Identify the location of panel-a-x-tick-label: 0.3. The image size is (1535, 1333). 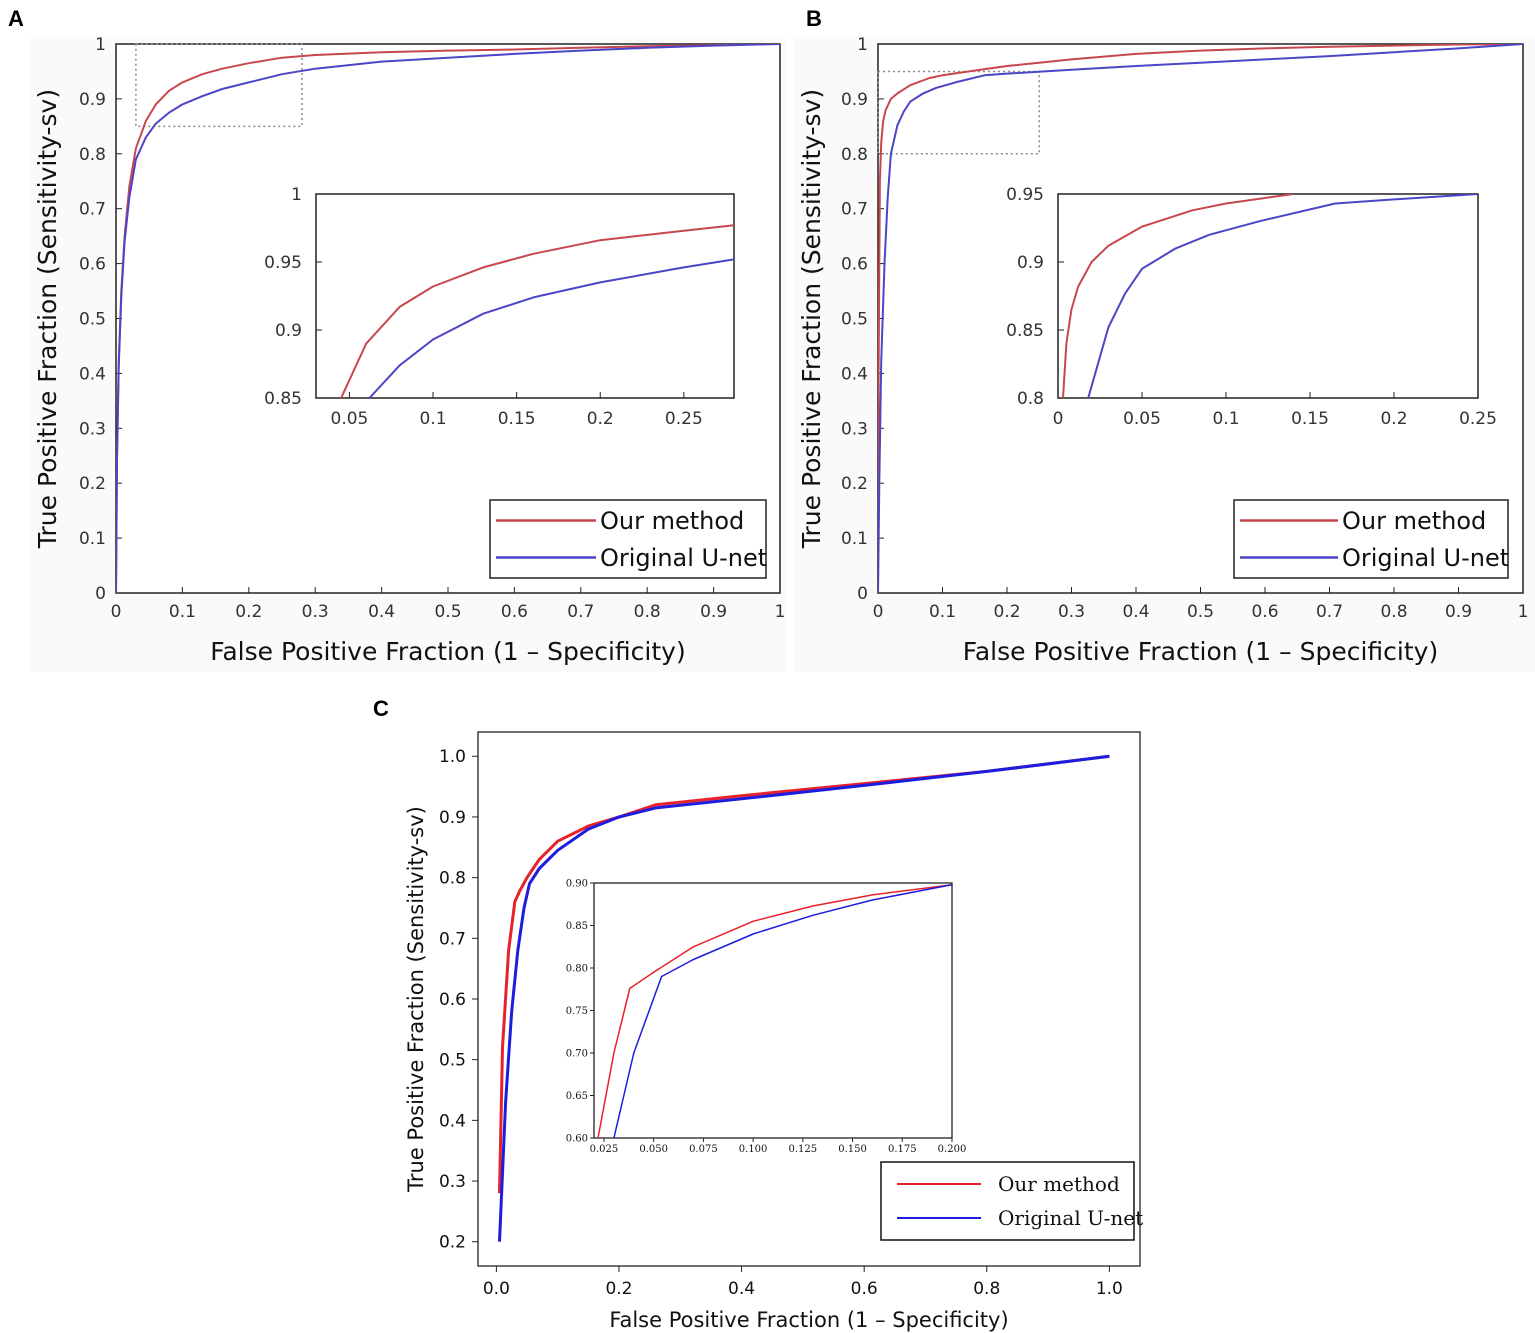
(315, 612).